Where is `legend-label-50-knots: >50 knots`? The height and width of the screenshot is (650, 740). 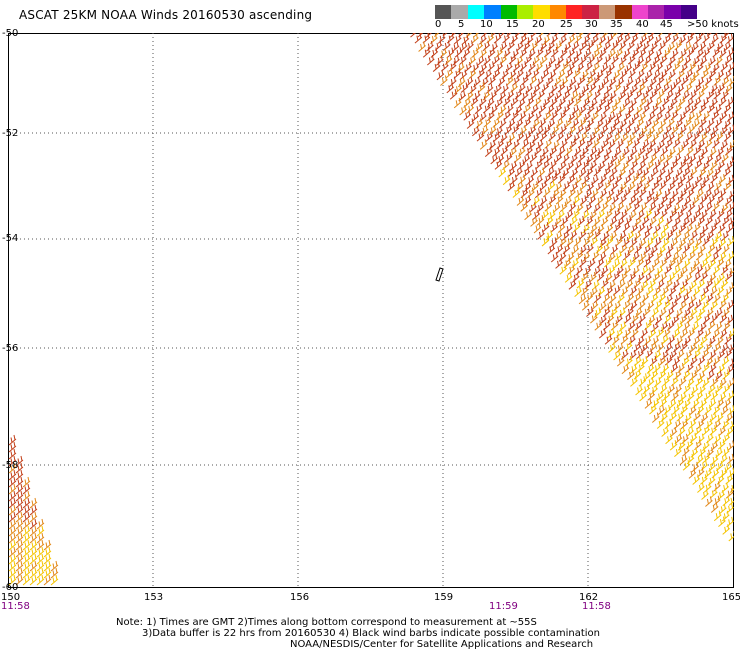
legend-label-50-knots: >50 knots is located at coordinates (713, 24).